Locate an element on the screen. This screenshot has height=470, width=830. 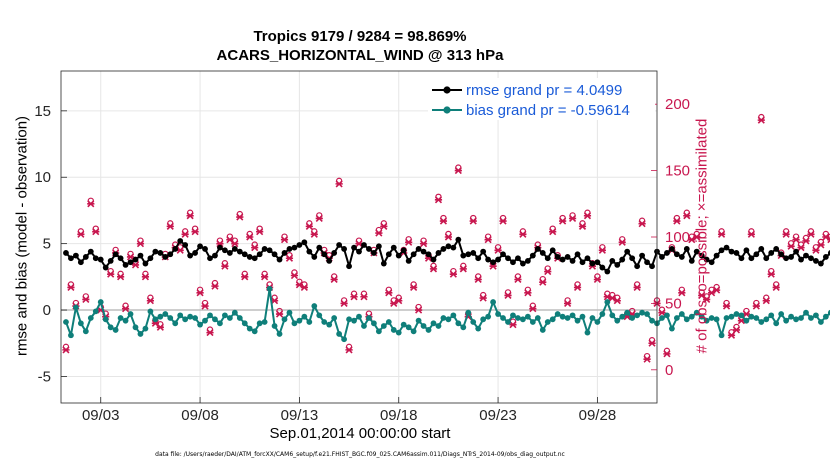
legend-bias-marker is located at coordinates (447, 110).